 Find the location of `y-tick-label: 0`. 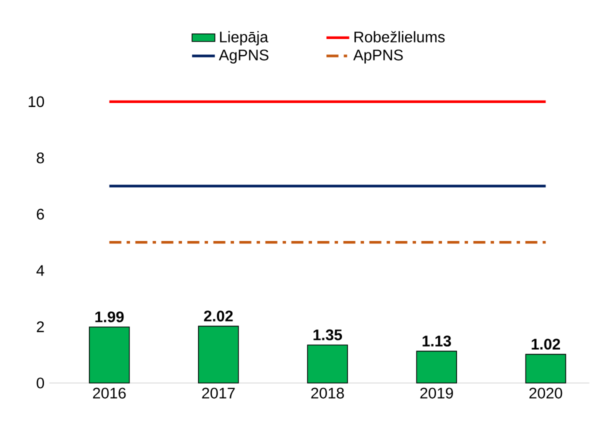

y-tick-label: 0 is located at coordinates (40, 383).